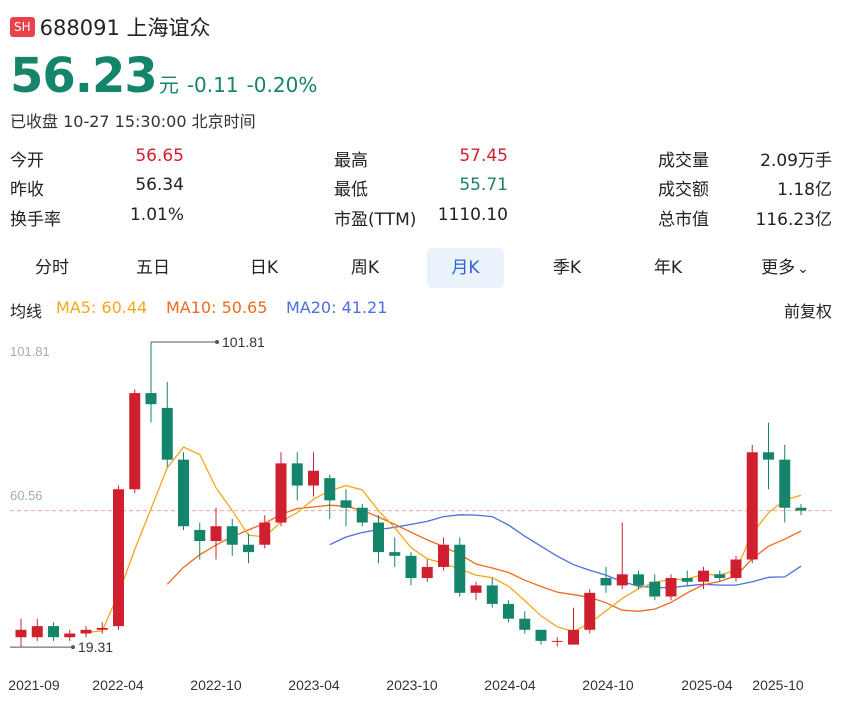 This screenshot has width=842, height=705. I want to click on tab-yearly-k: 年K, so click(668, 268).